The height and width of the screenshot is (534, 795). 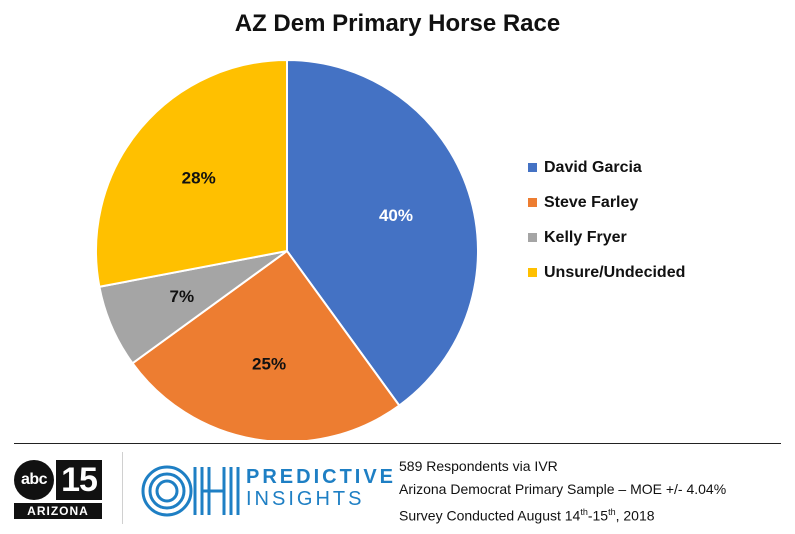 I want to click on slice-label-david-garcia: 40%, so click(x=396, y=215).